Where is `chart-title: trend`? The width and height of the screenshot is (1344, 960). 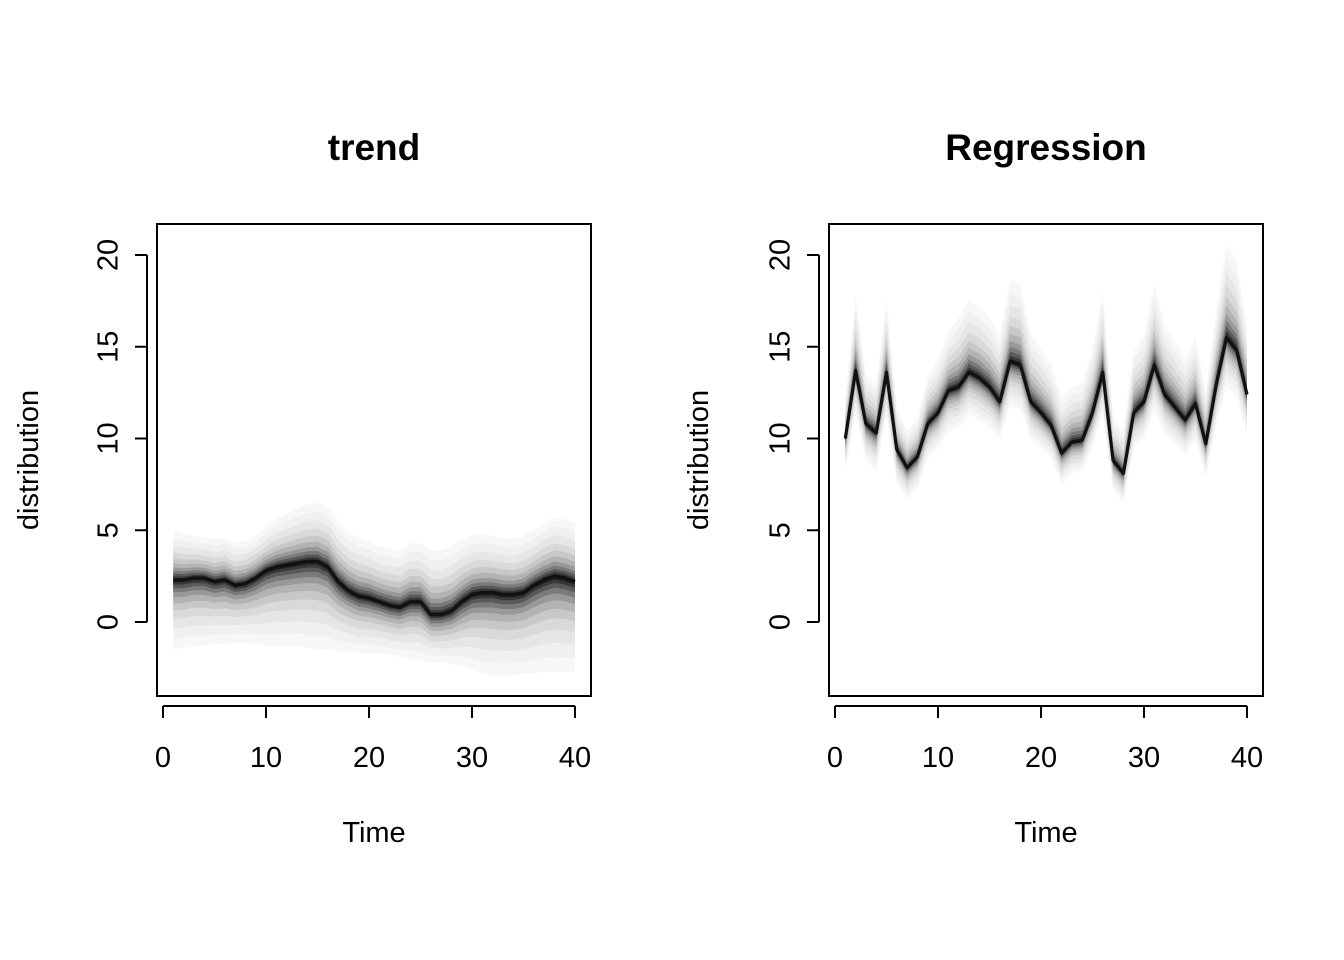
chart-title: trend is located at coordinates (374, 147).